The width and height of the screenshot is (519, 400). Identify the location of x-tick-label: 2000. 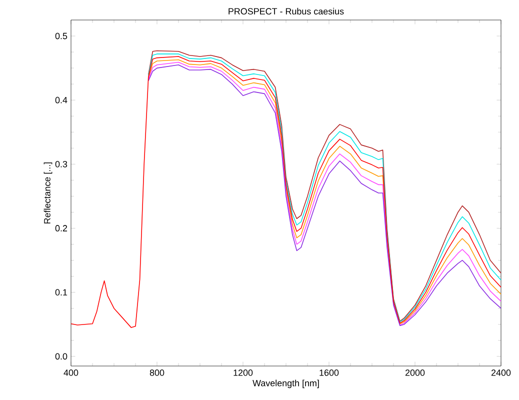
(415, 373).